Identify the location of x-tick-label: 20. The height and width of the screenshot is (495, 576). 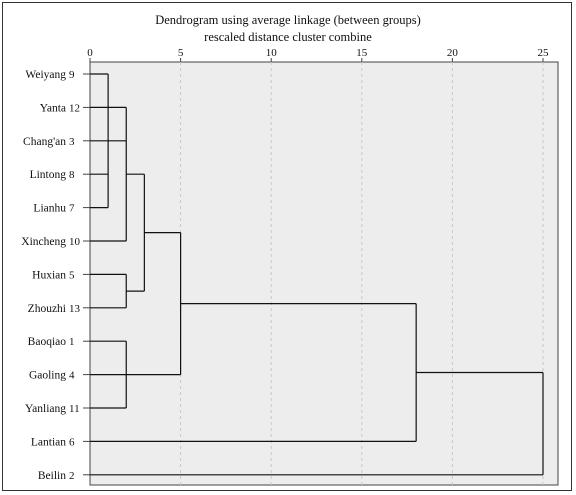
(453, 53).